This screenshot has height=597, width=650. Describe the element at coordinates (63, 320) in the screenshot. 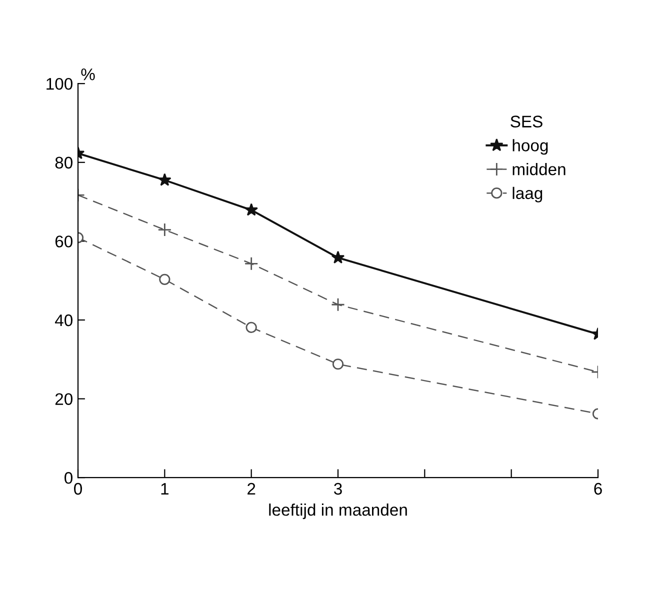

I see `y-tick-label: 40` at that location.